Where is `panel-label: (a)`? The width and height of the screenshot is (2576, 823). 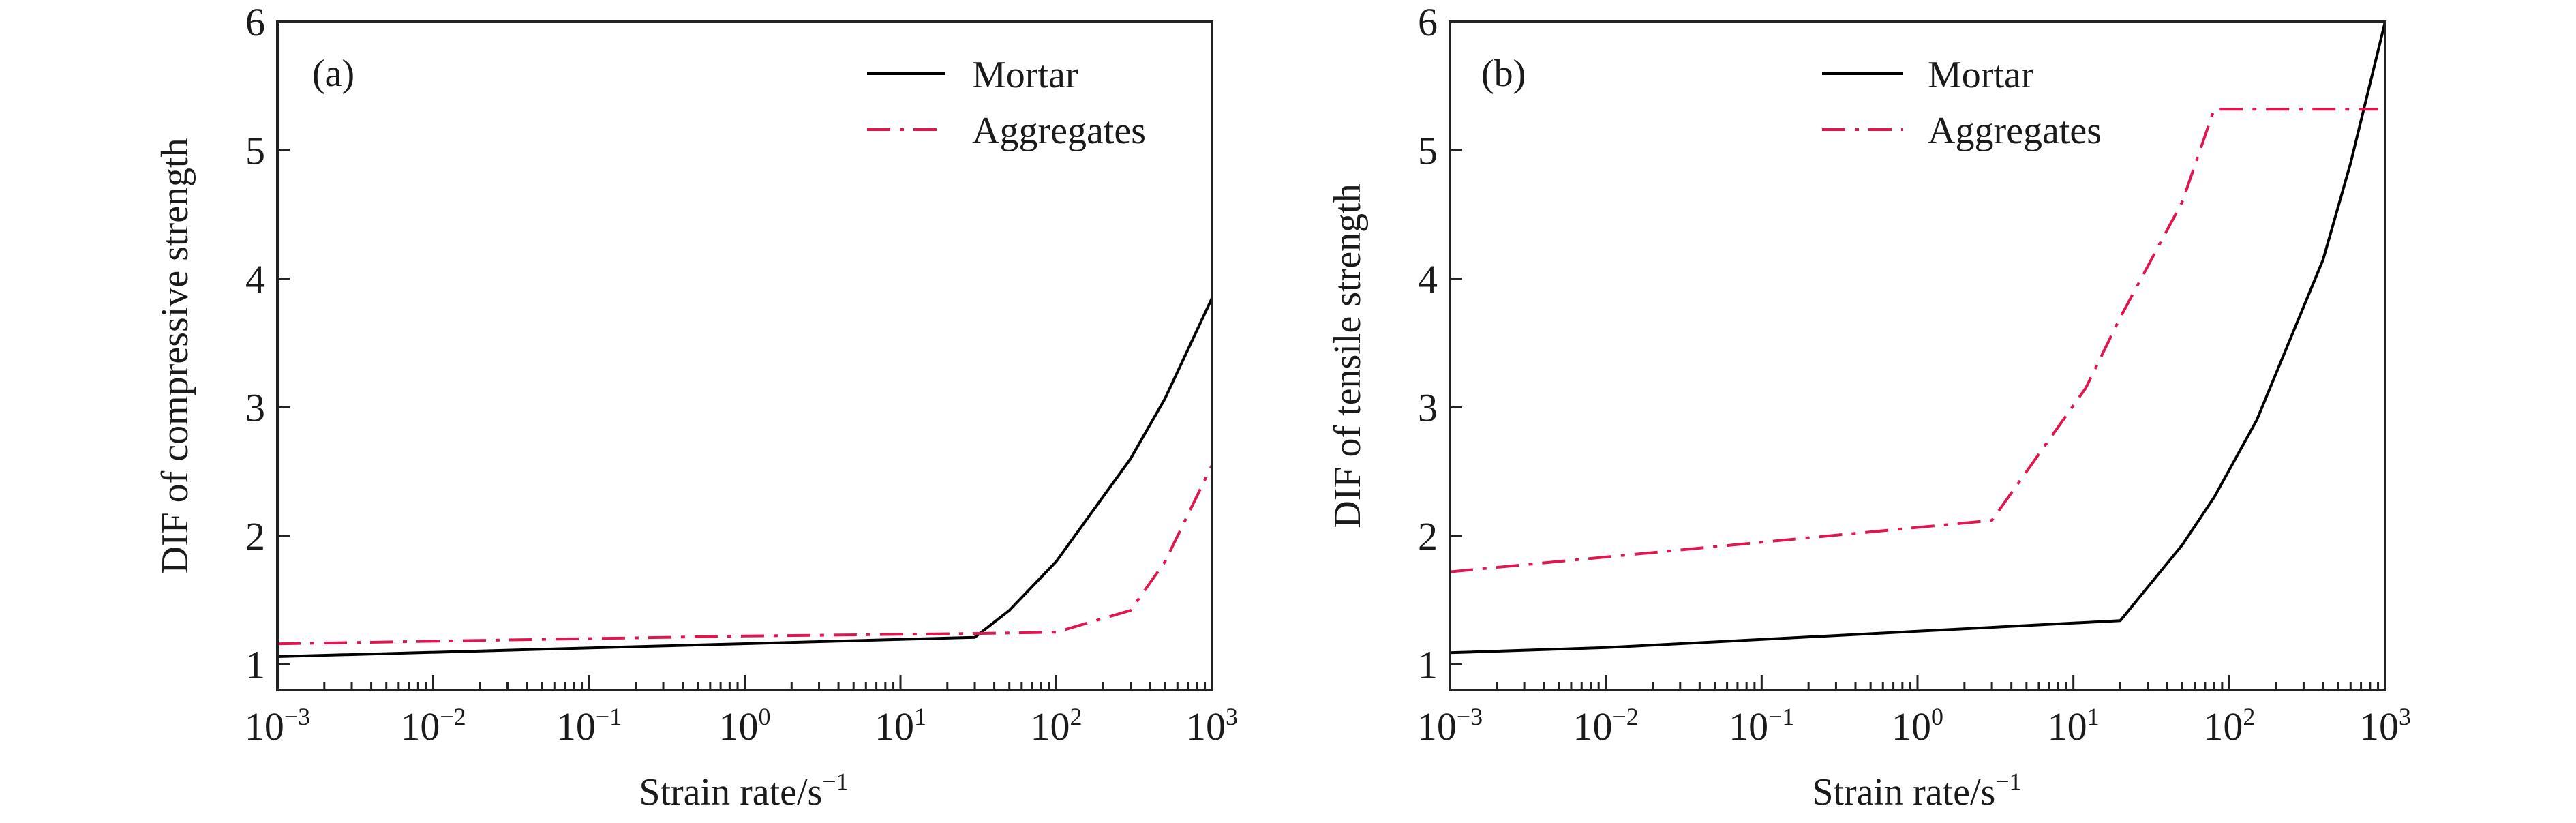 panel-label: (a) is located at coordinates (333, 74).